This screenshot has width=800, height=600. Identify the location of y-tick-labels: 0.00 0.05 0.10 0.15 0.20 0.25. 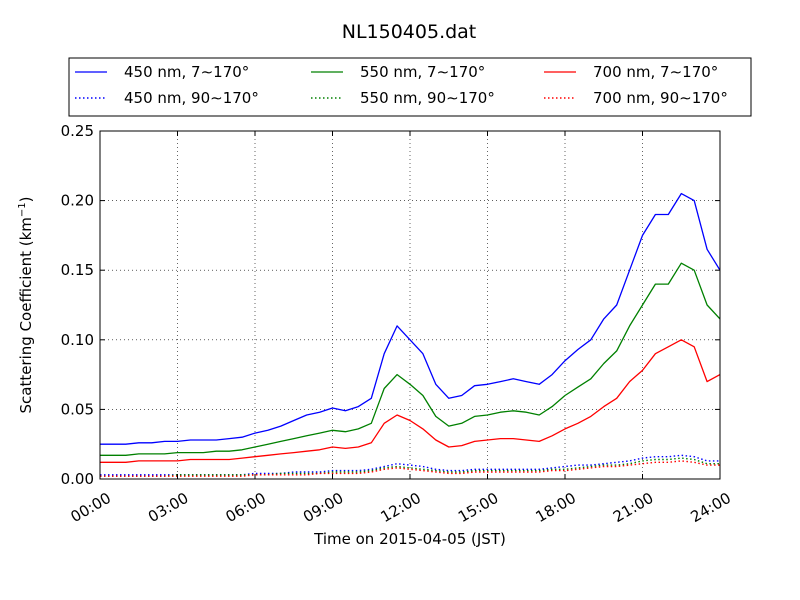
(77, 305).